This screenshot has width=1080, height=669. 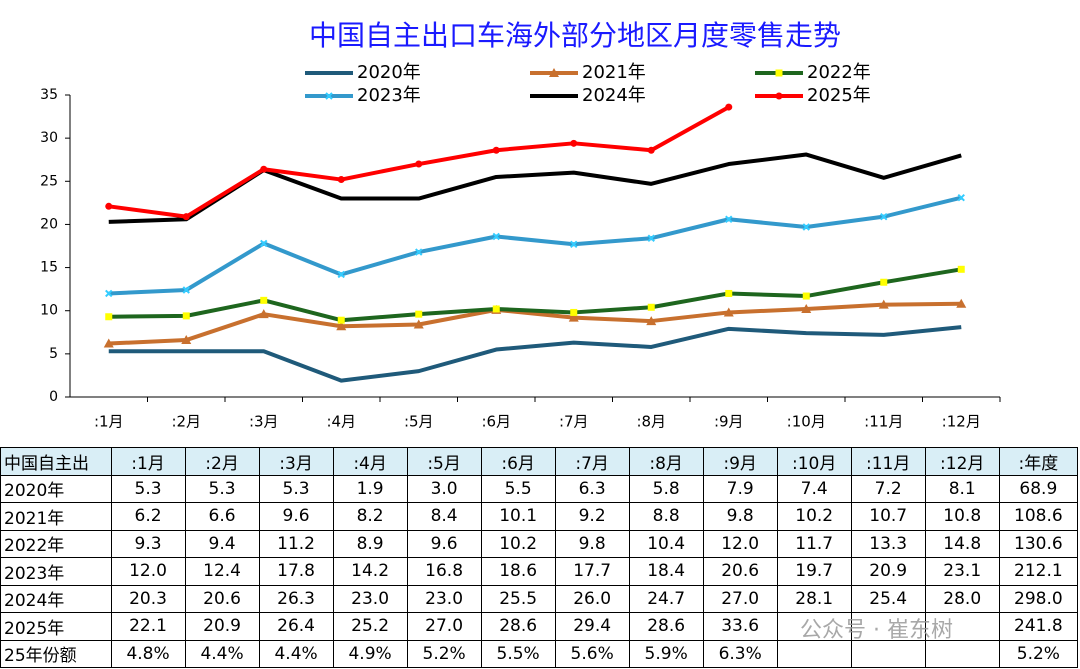 I want to click on table-cell: 10.1, so click(x=518, y=516).